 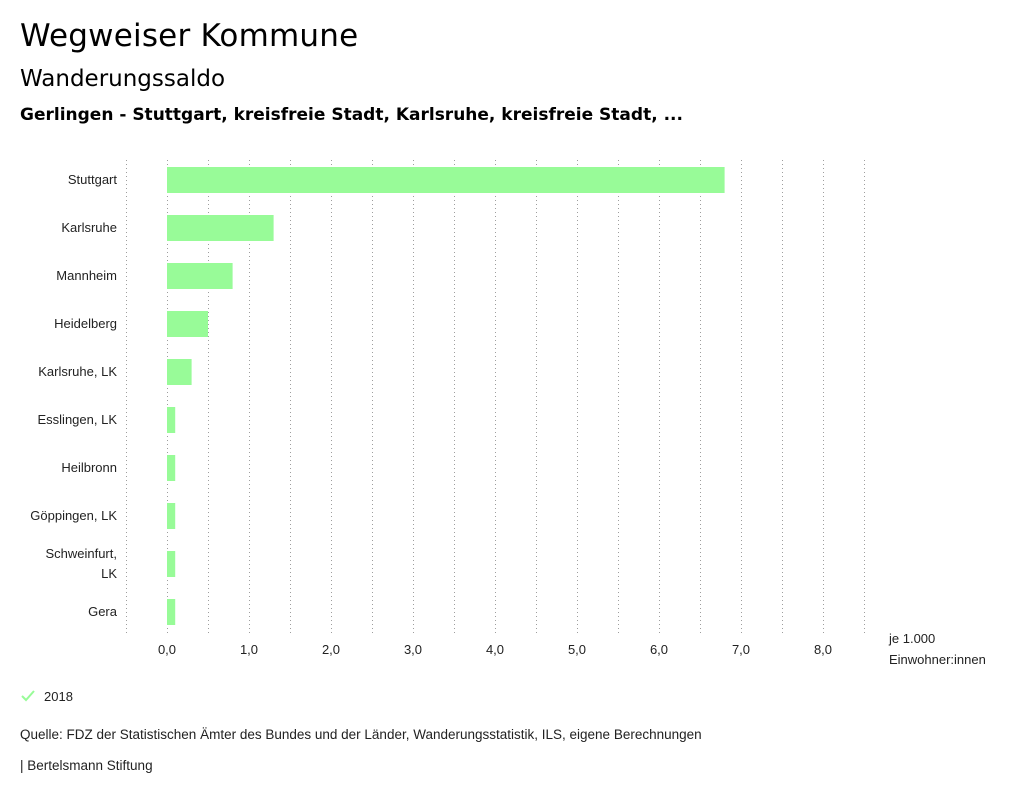 I want to click on category-label: Stuttgart, so click(x=93, y=179).